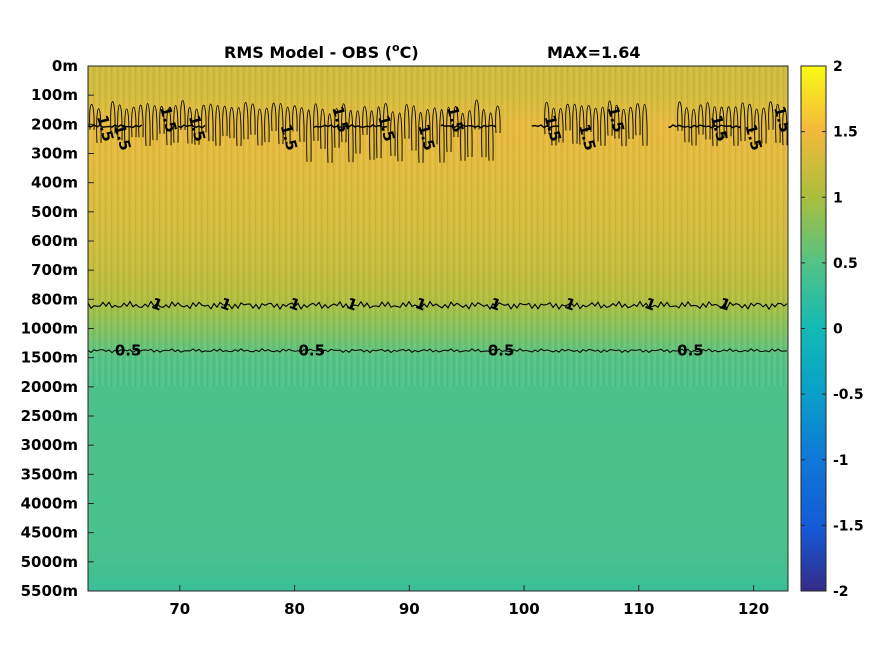  Describe the element at coordinates (294, 609) in the screenshot. I see `x-tick-label: 80` at that location.